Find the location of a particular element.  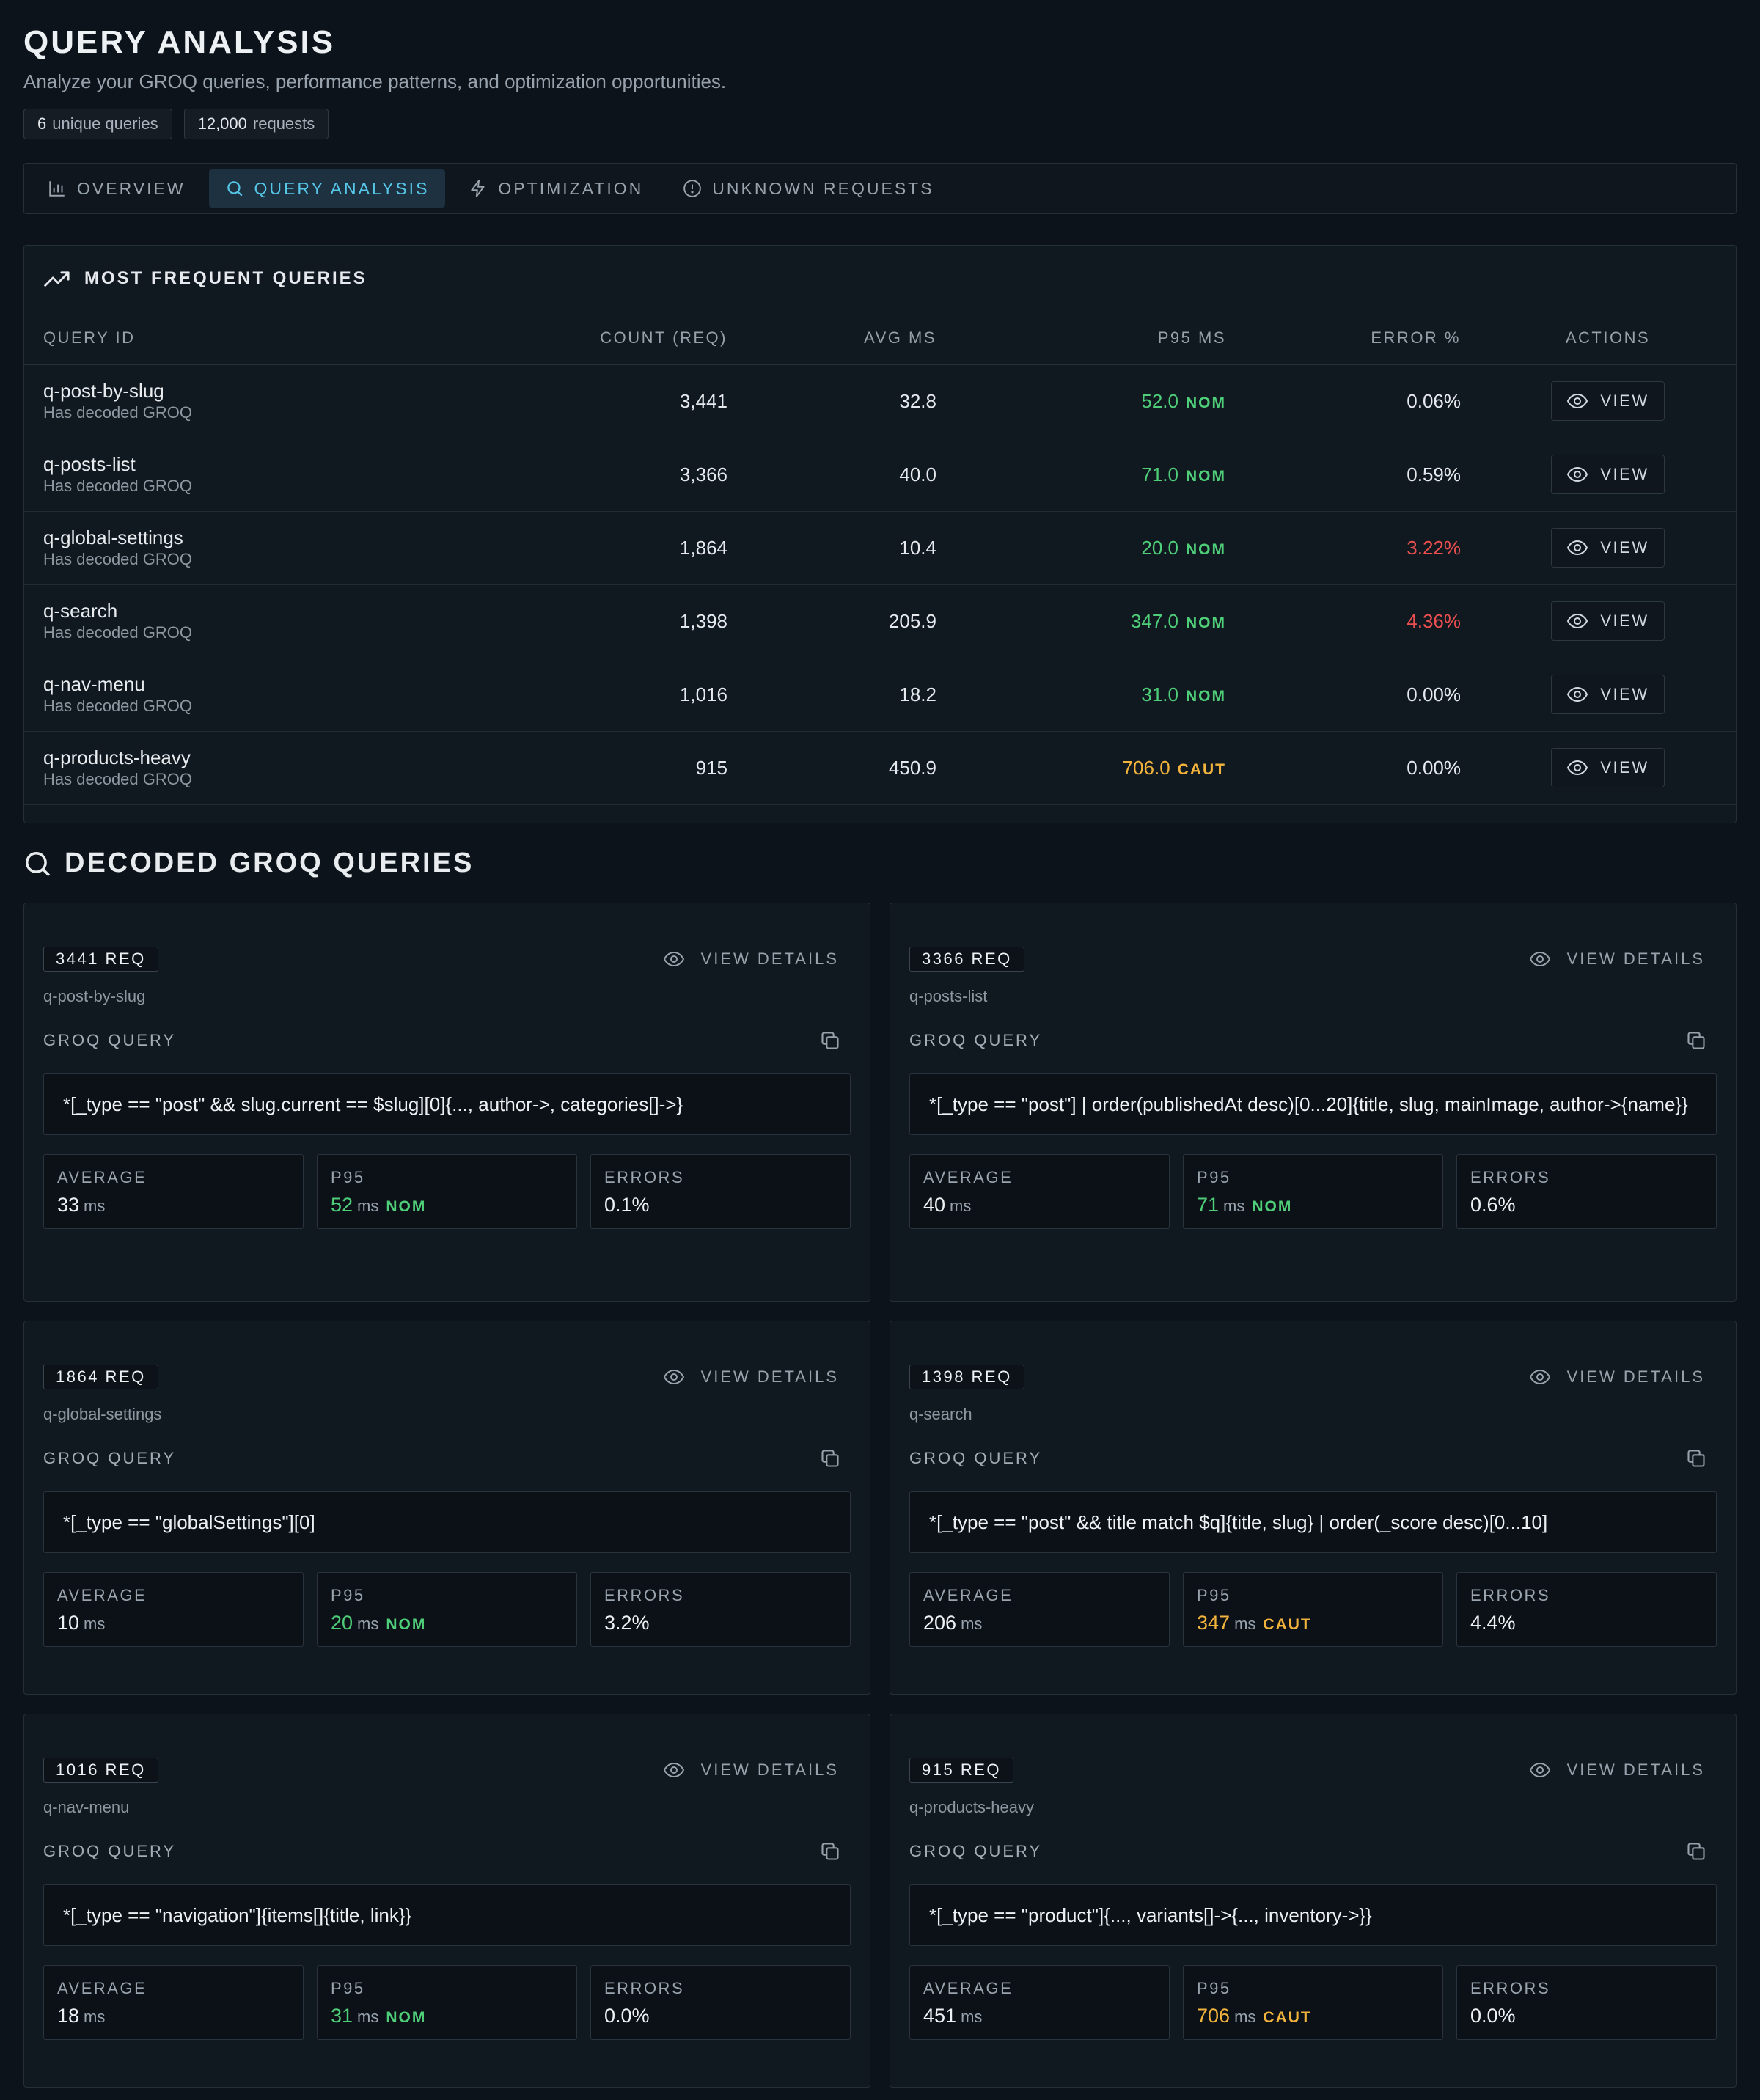

p95-value: 347.0 is located at coordinates (1154, 620).